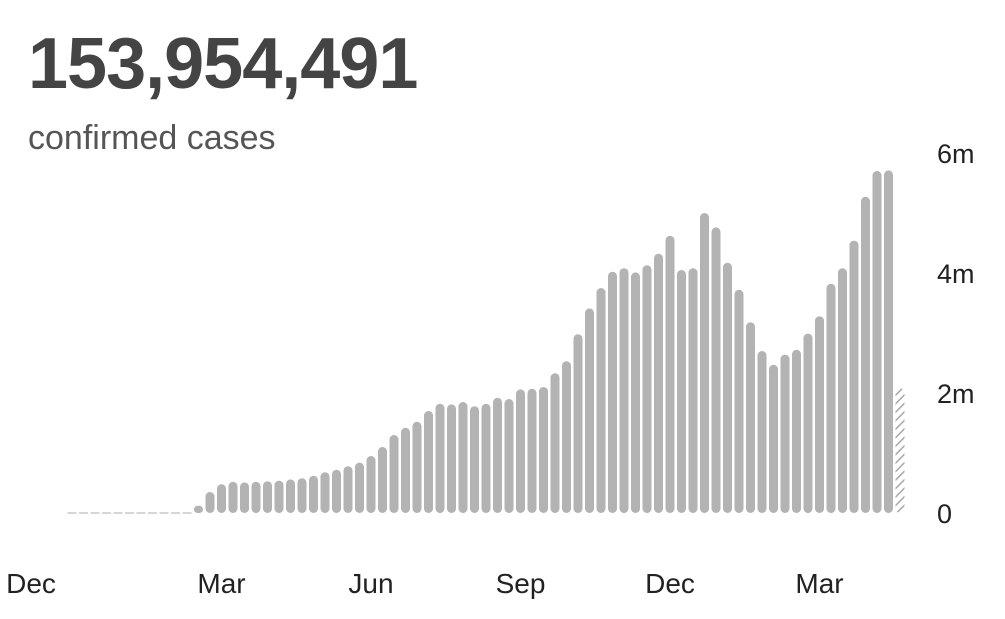 The height and width of the screenshot is (619, 1005). I want to click on y-tick-label: 4m, so click(956, 274).